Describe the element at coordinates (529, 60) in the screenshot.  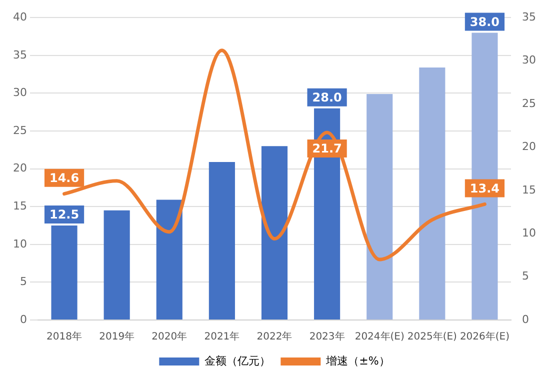
I see `y2-tick-label: 30` at that location.